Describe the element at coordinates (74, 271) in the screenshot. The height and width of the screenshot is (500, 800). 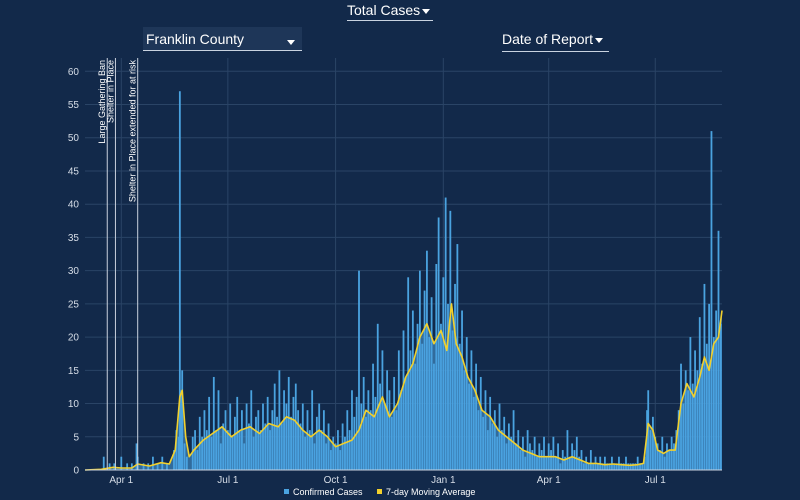
I see `y-tick-label: 30` at that location.